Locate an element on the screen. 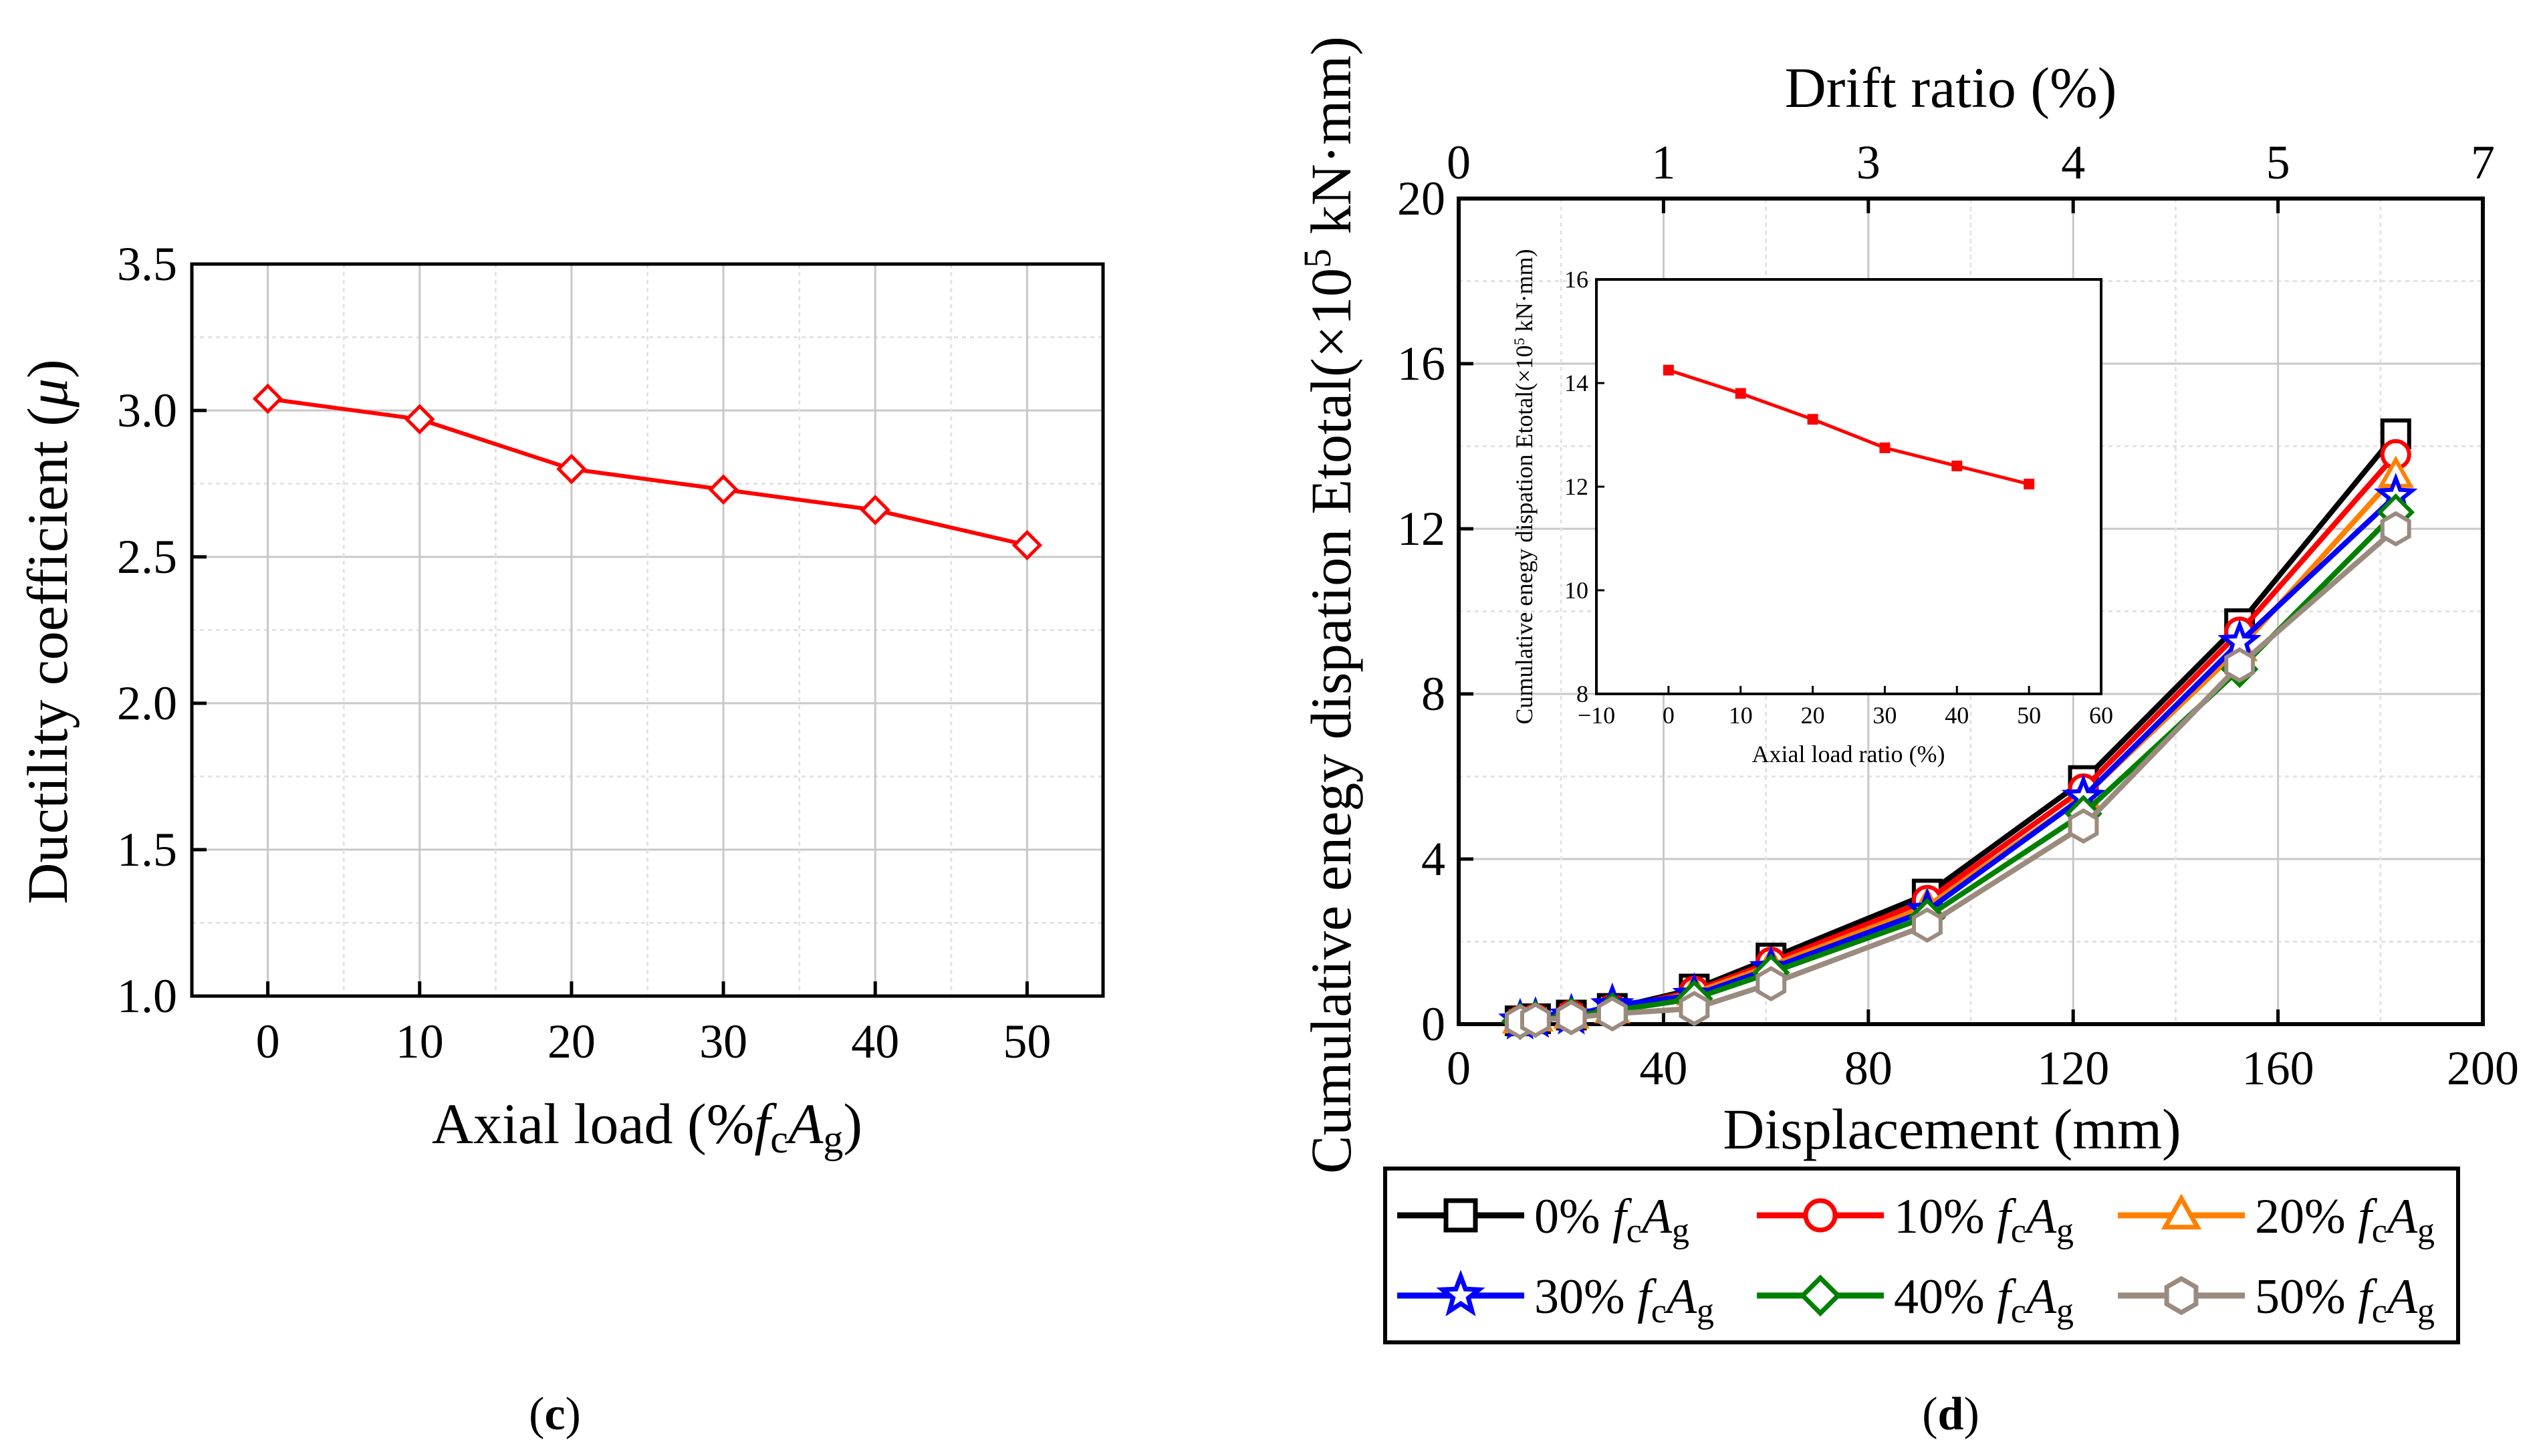  legend-label: 30% fcAg is located at coordinates (1624, 1299).